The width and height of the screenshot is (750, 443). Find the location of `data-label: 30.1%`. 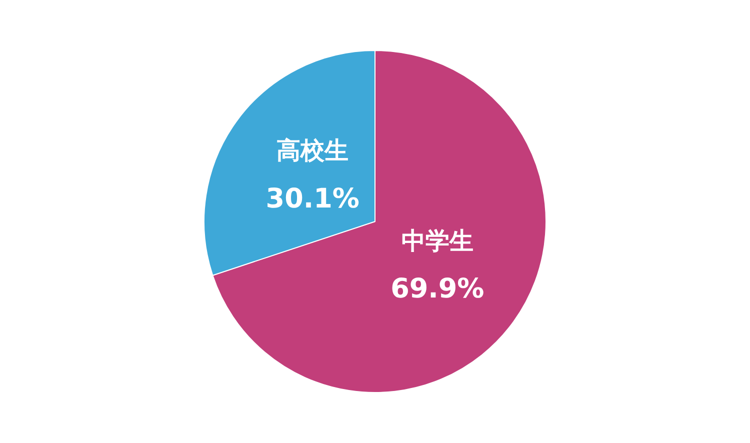

data-label: 30.1% is located at coordinates (313, 198).